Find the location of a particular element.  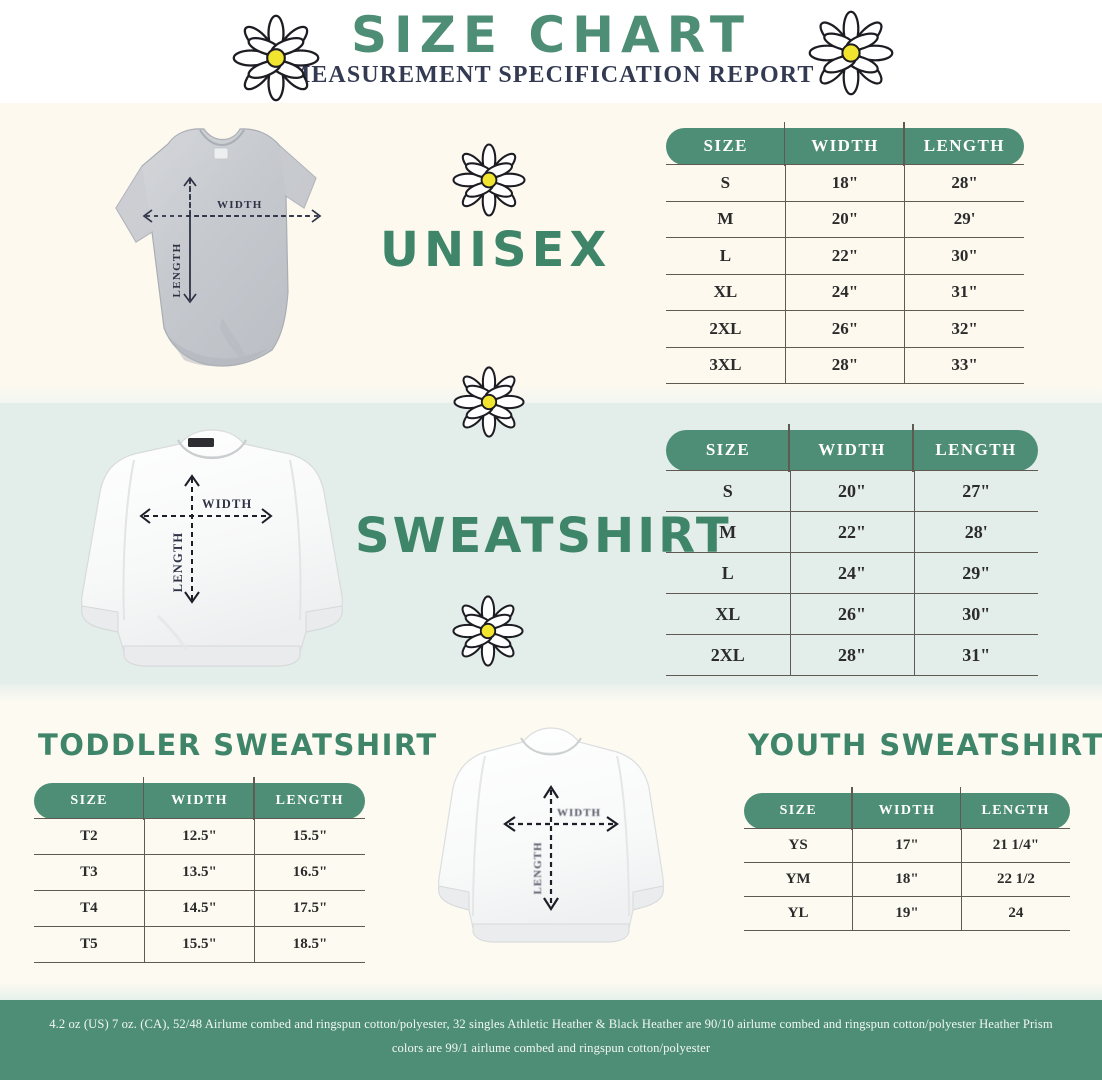

page-subtitle: MEASUREMENT SPECIFICATION REPORT is located at coordinates (551, 75).